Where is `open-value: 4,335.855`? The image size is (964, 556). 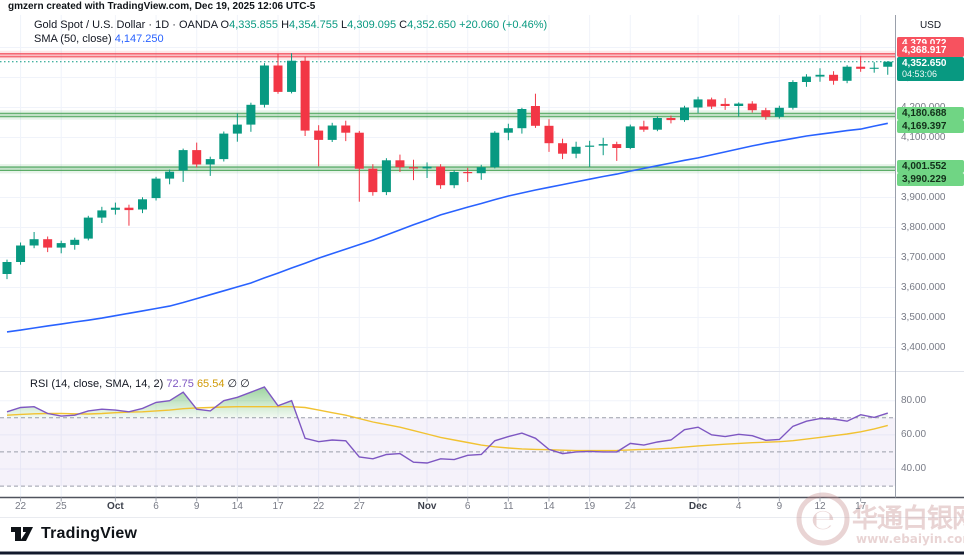 open-value: 4,335.855 is located at coordinates (254, 25).